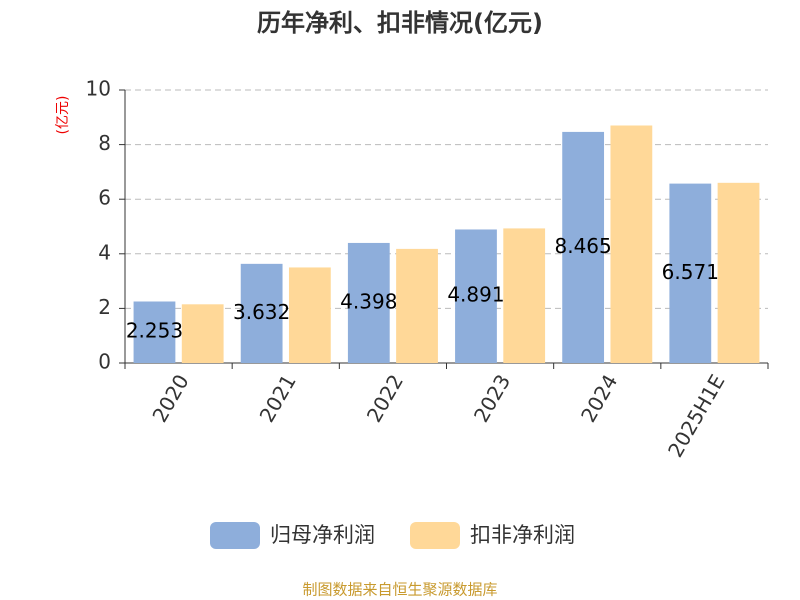 This screenshot has height=600, width=800. Describe the element at coordinates (400, 23) in the screenshot. I see `chart-title: 历年净利、扣非情况(亿元)` at that location.